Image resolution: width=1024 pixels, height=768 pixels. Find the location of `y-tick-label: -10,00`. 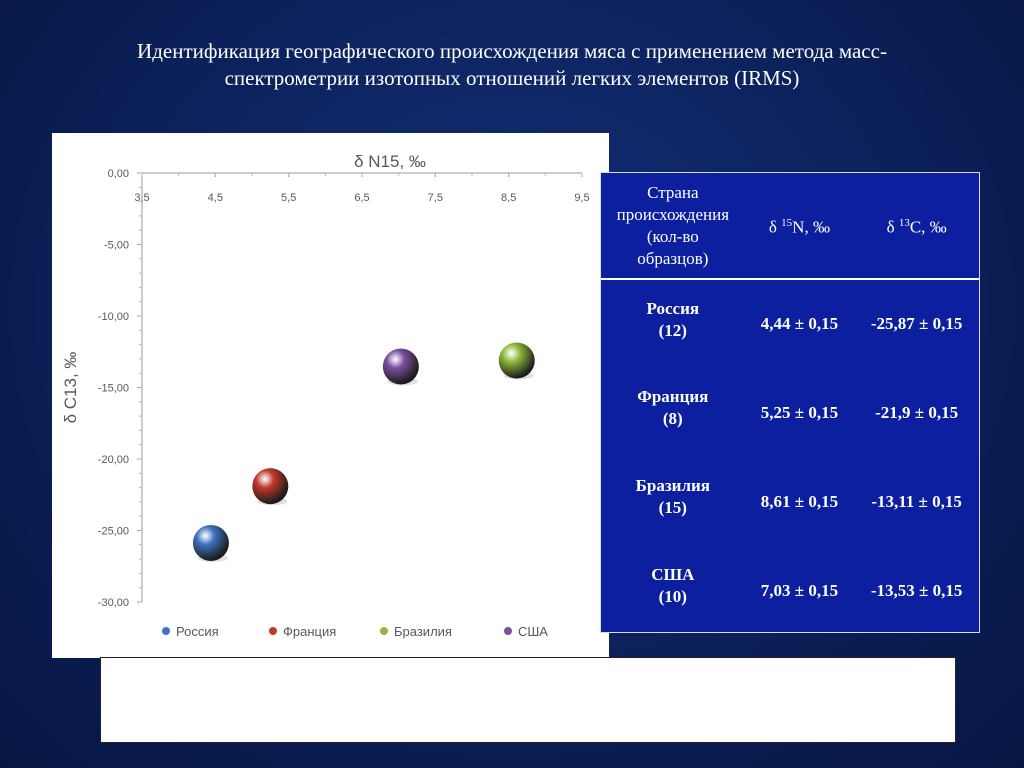

y-tick-label: -10,00 is located at coordinates (113, 317).